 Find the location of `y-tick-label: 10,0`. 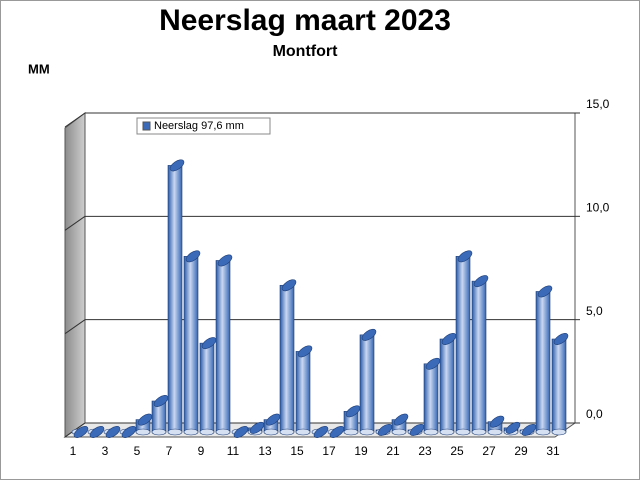

y-tick-label: 10,0 is located at coordinates (598, 208).